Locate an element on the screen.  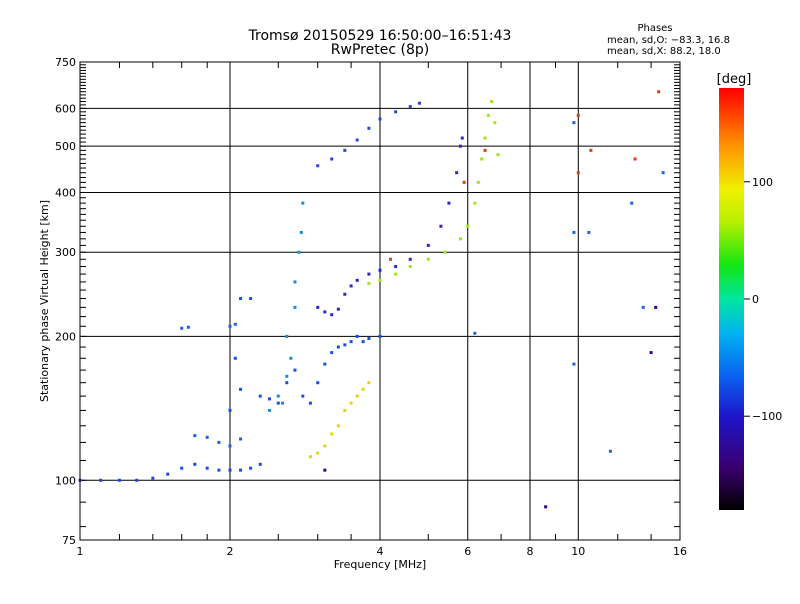
y-tick-label: 100 is located at coordinates (65, 480).